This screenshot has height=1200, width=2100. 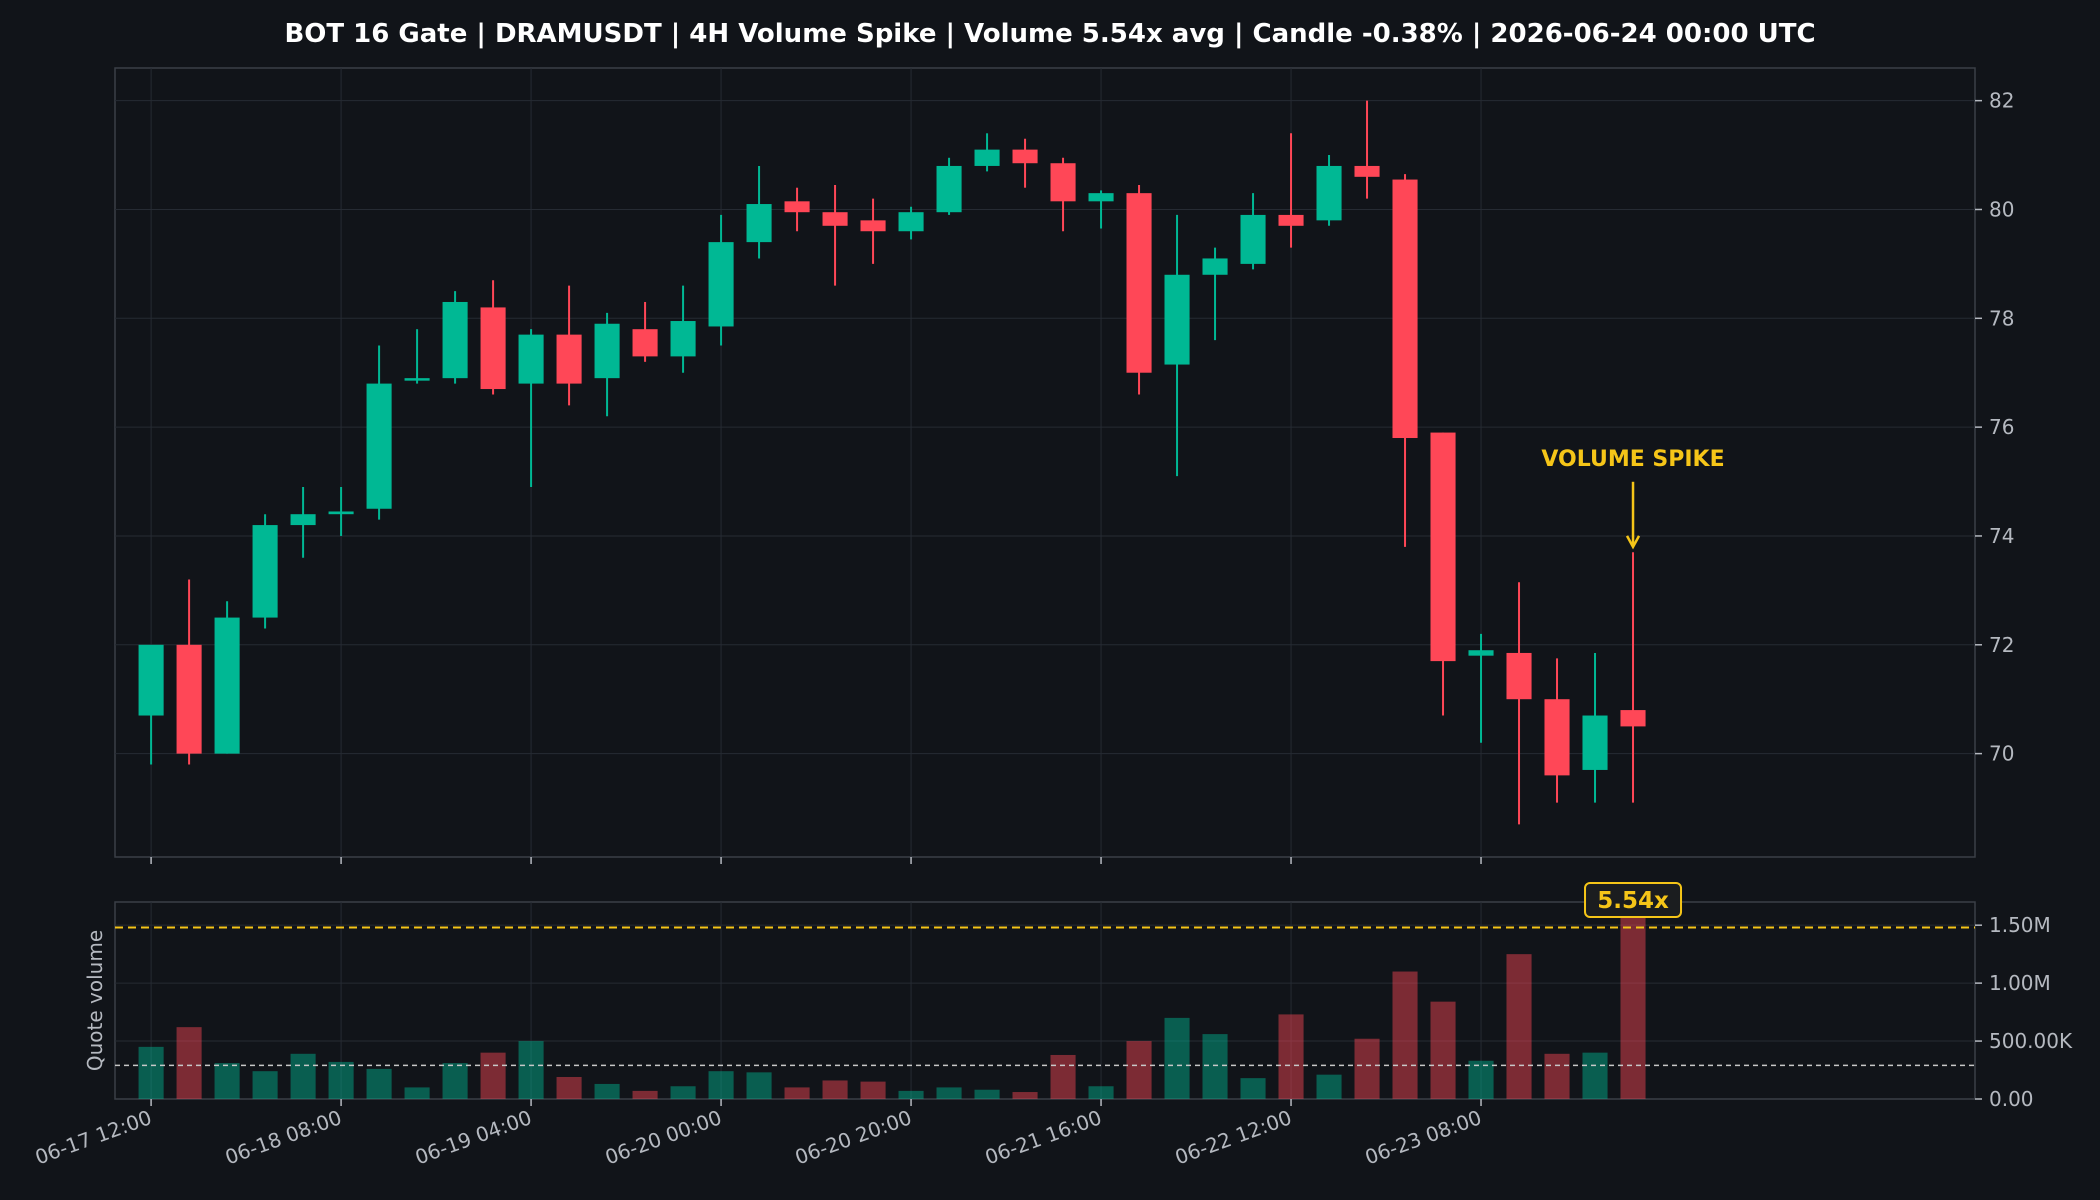 What do you see at coordinates (2001, 101) in the screenshot?
I see `price-y-tick-label: 82` at bounding box center [2001, 101].